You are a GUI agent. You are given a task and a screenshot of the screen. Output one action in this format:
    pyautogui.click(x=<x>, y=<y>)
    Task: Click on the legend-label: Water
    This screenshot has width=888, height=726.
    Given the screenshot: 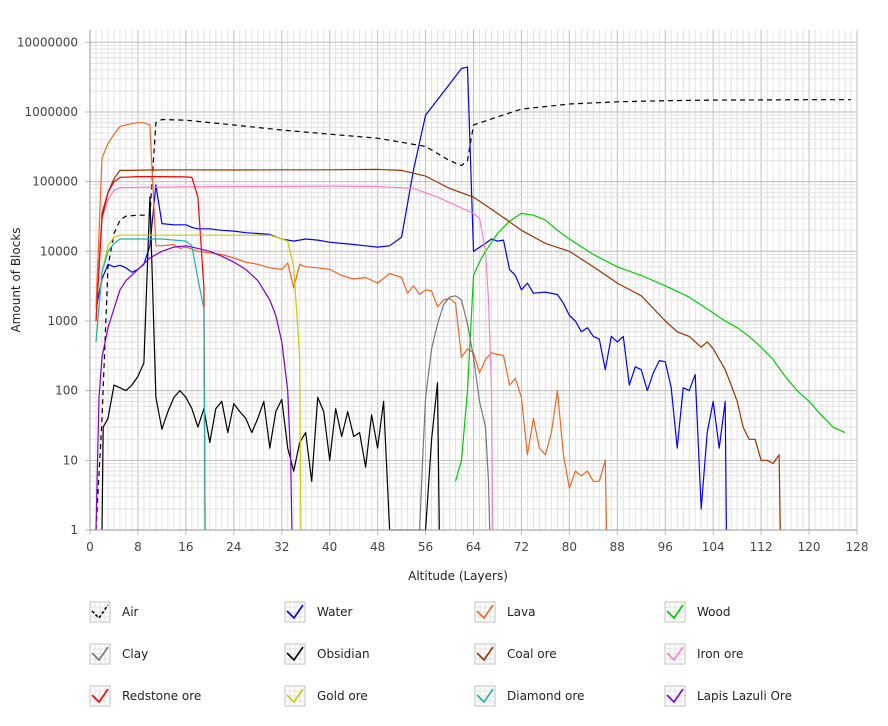 What is the action you would take?
    pyautogui.click(x=335, y=612)
    